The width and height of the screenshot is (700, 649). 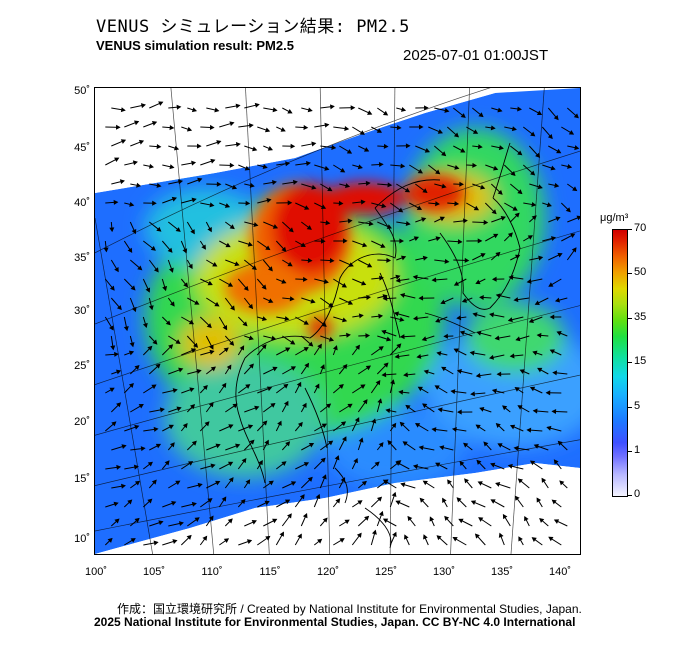 What do you see at coordinates (640, 317) in the screenshot?
I see `colorbar-label-35: 35` at bounding box center [640, 317].